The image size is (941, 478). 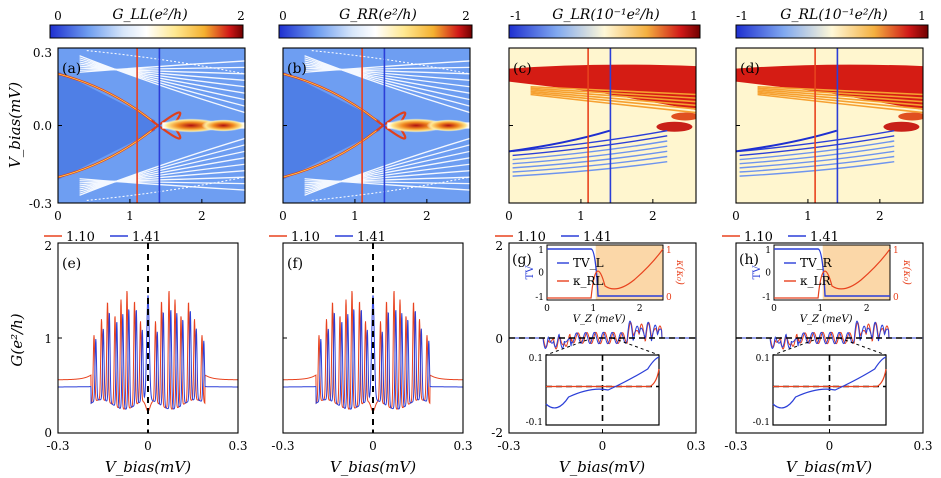 What do you see at coordinates (742, 16) in the screenshot?
I see `colorbar-d-min: -1` at bounding box center [742, 16].